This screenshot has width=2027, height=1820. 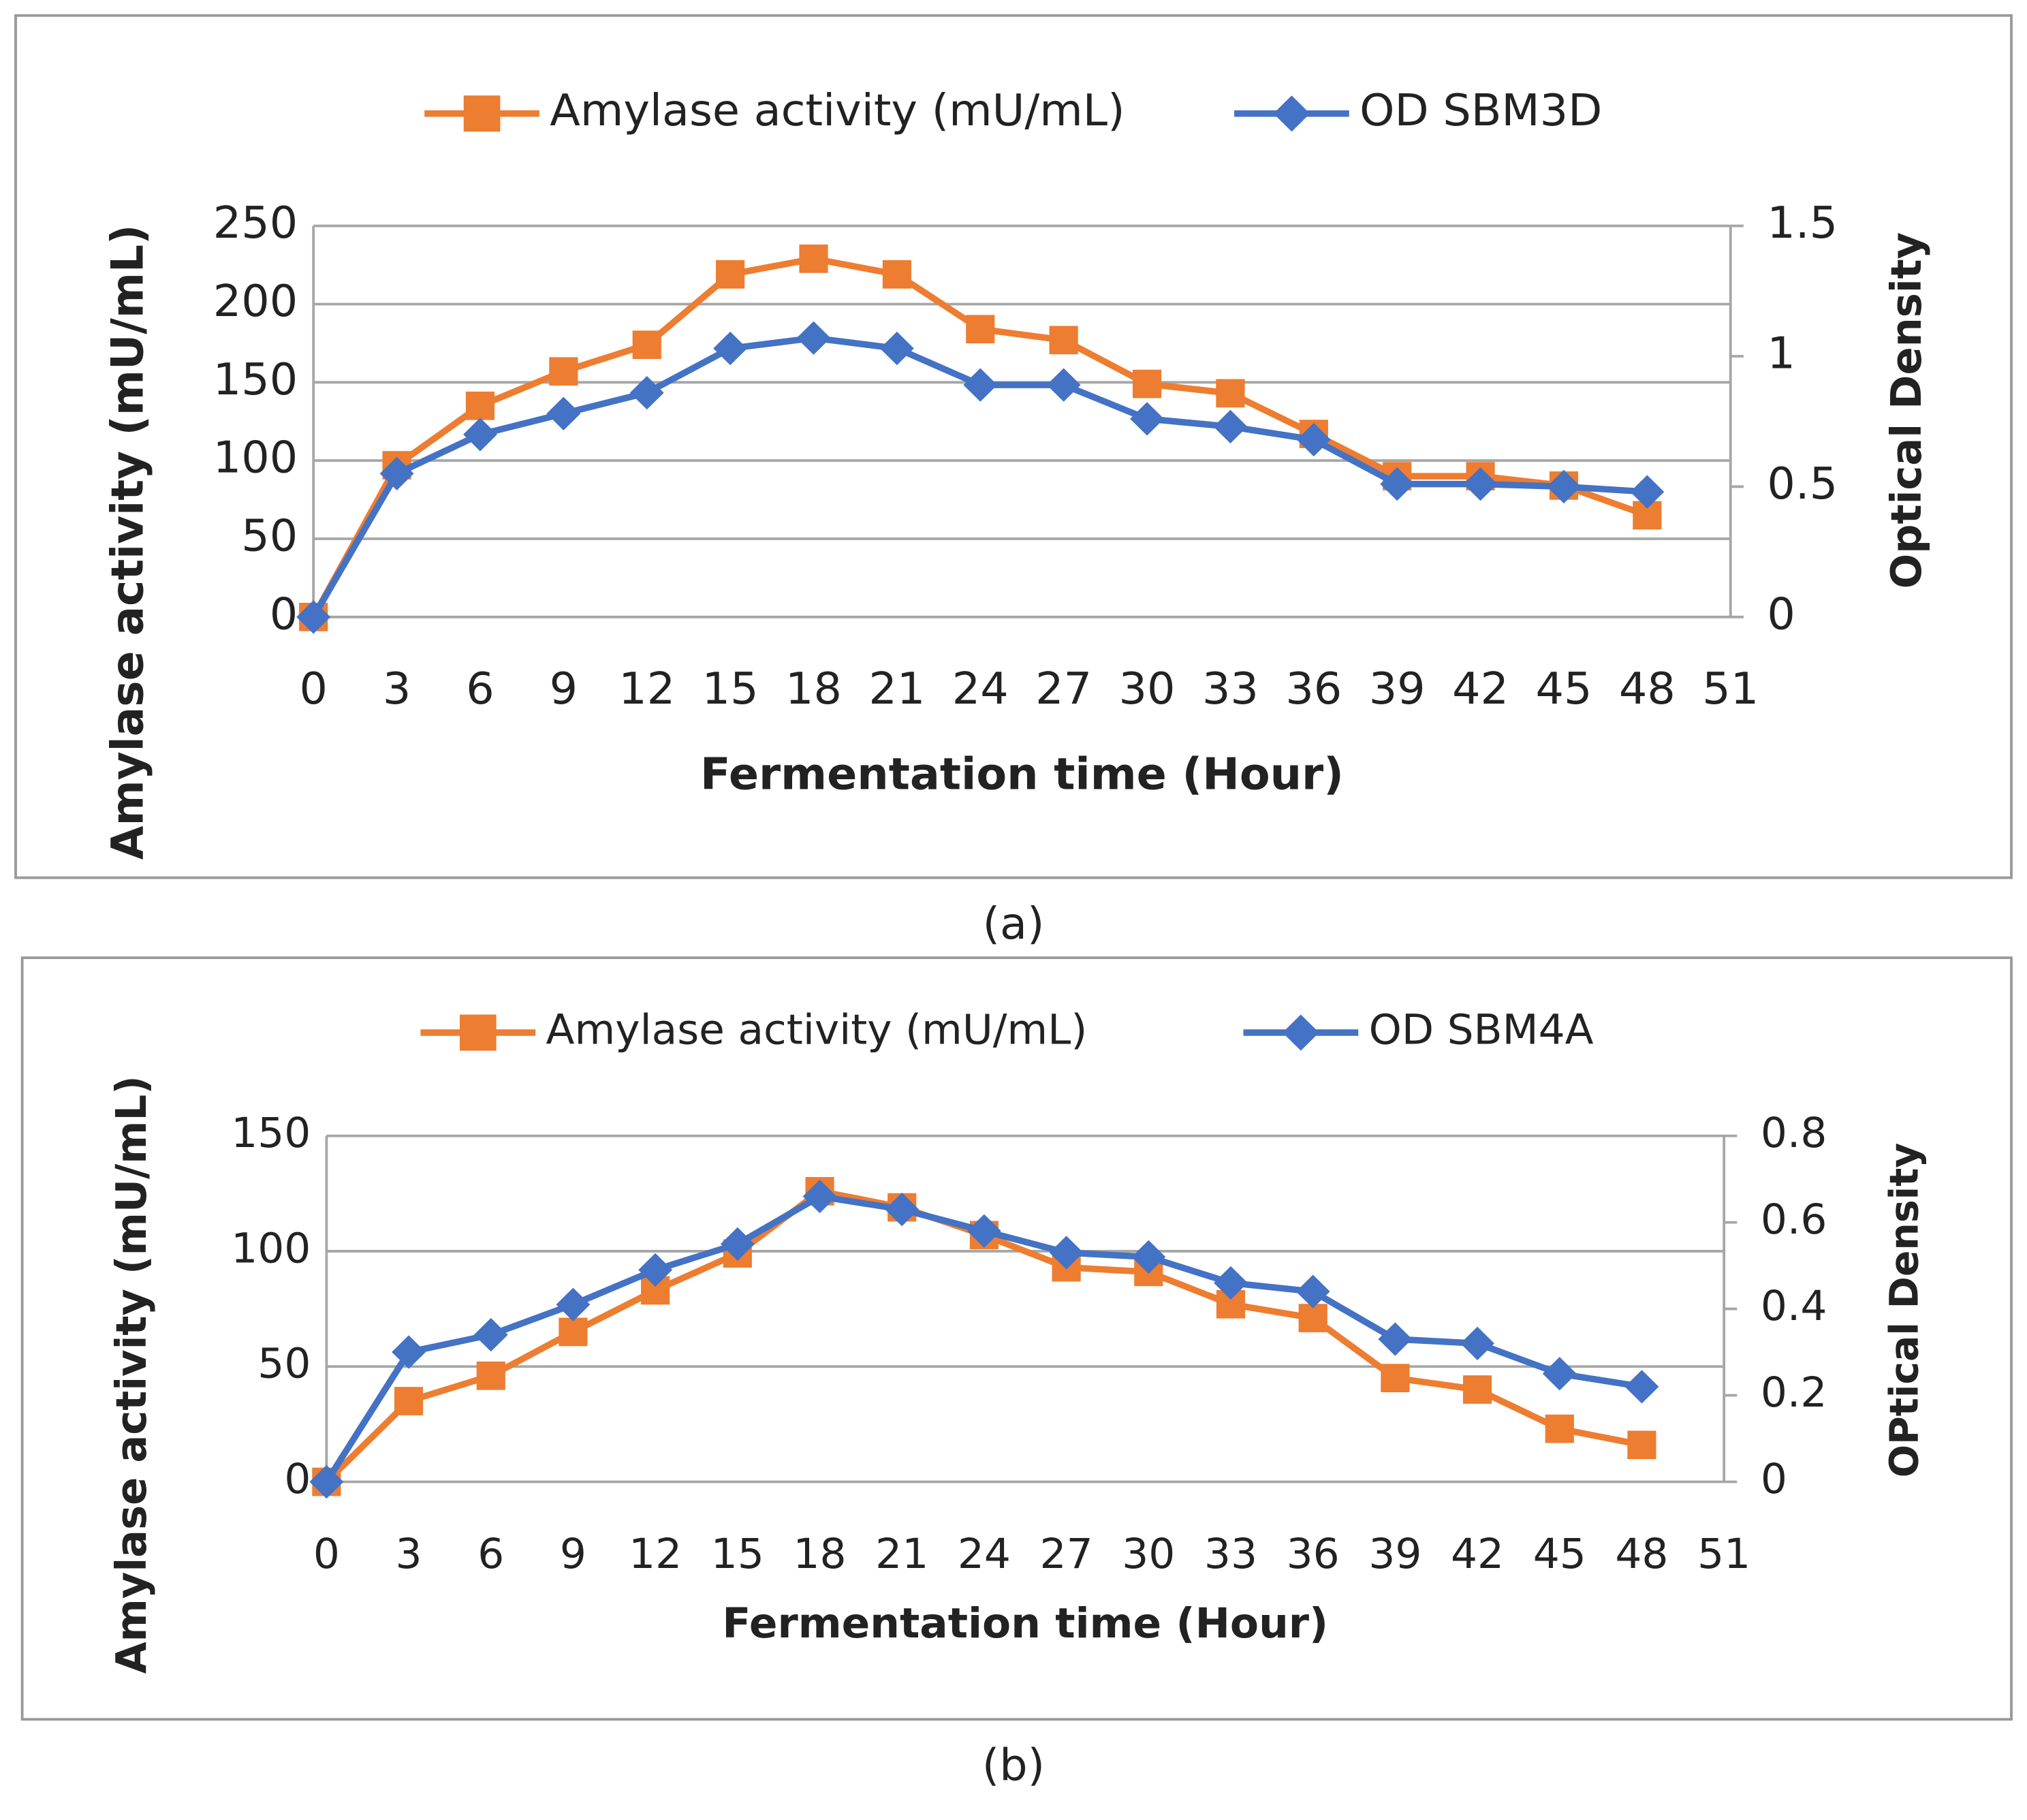 I want to click on y2-tick-label: 1, so click(x=1781, y=353).